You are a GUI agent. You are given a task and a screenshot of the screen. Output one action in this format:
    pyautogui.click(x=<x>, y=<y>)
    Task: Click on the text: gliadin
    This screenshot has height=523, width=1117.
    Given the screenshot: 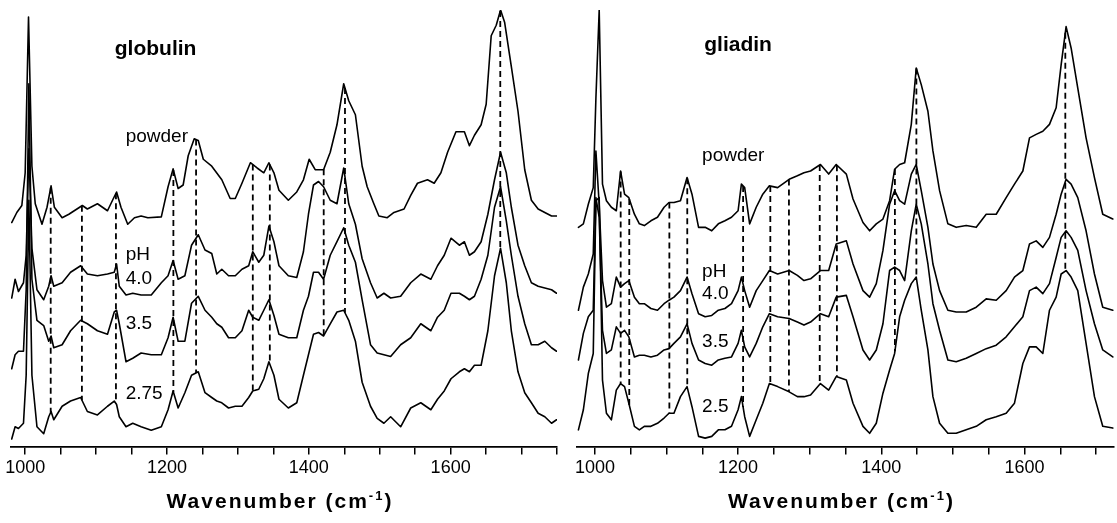 What is the action you would take?
    pyautogui.click(x=738, y=43)
    